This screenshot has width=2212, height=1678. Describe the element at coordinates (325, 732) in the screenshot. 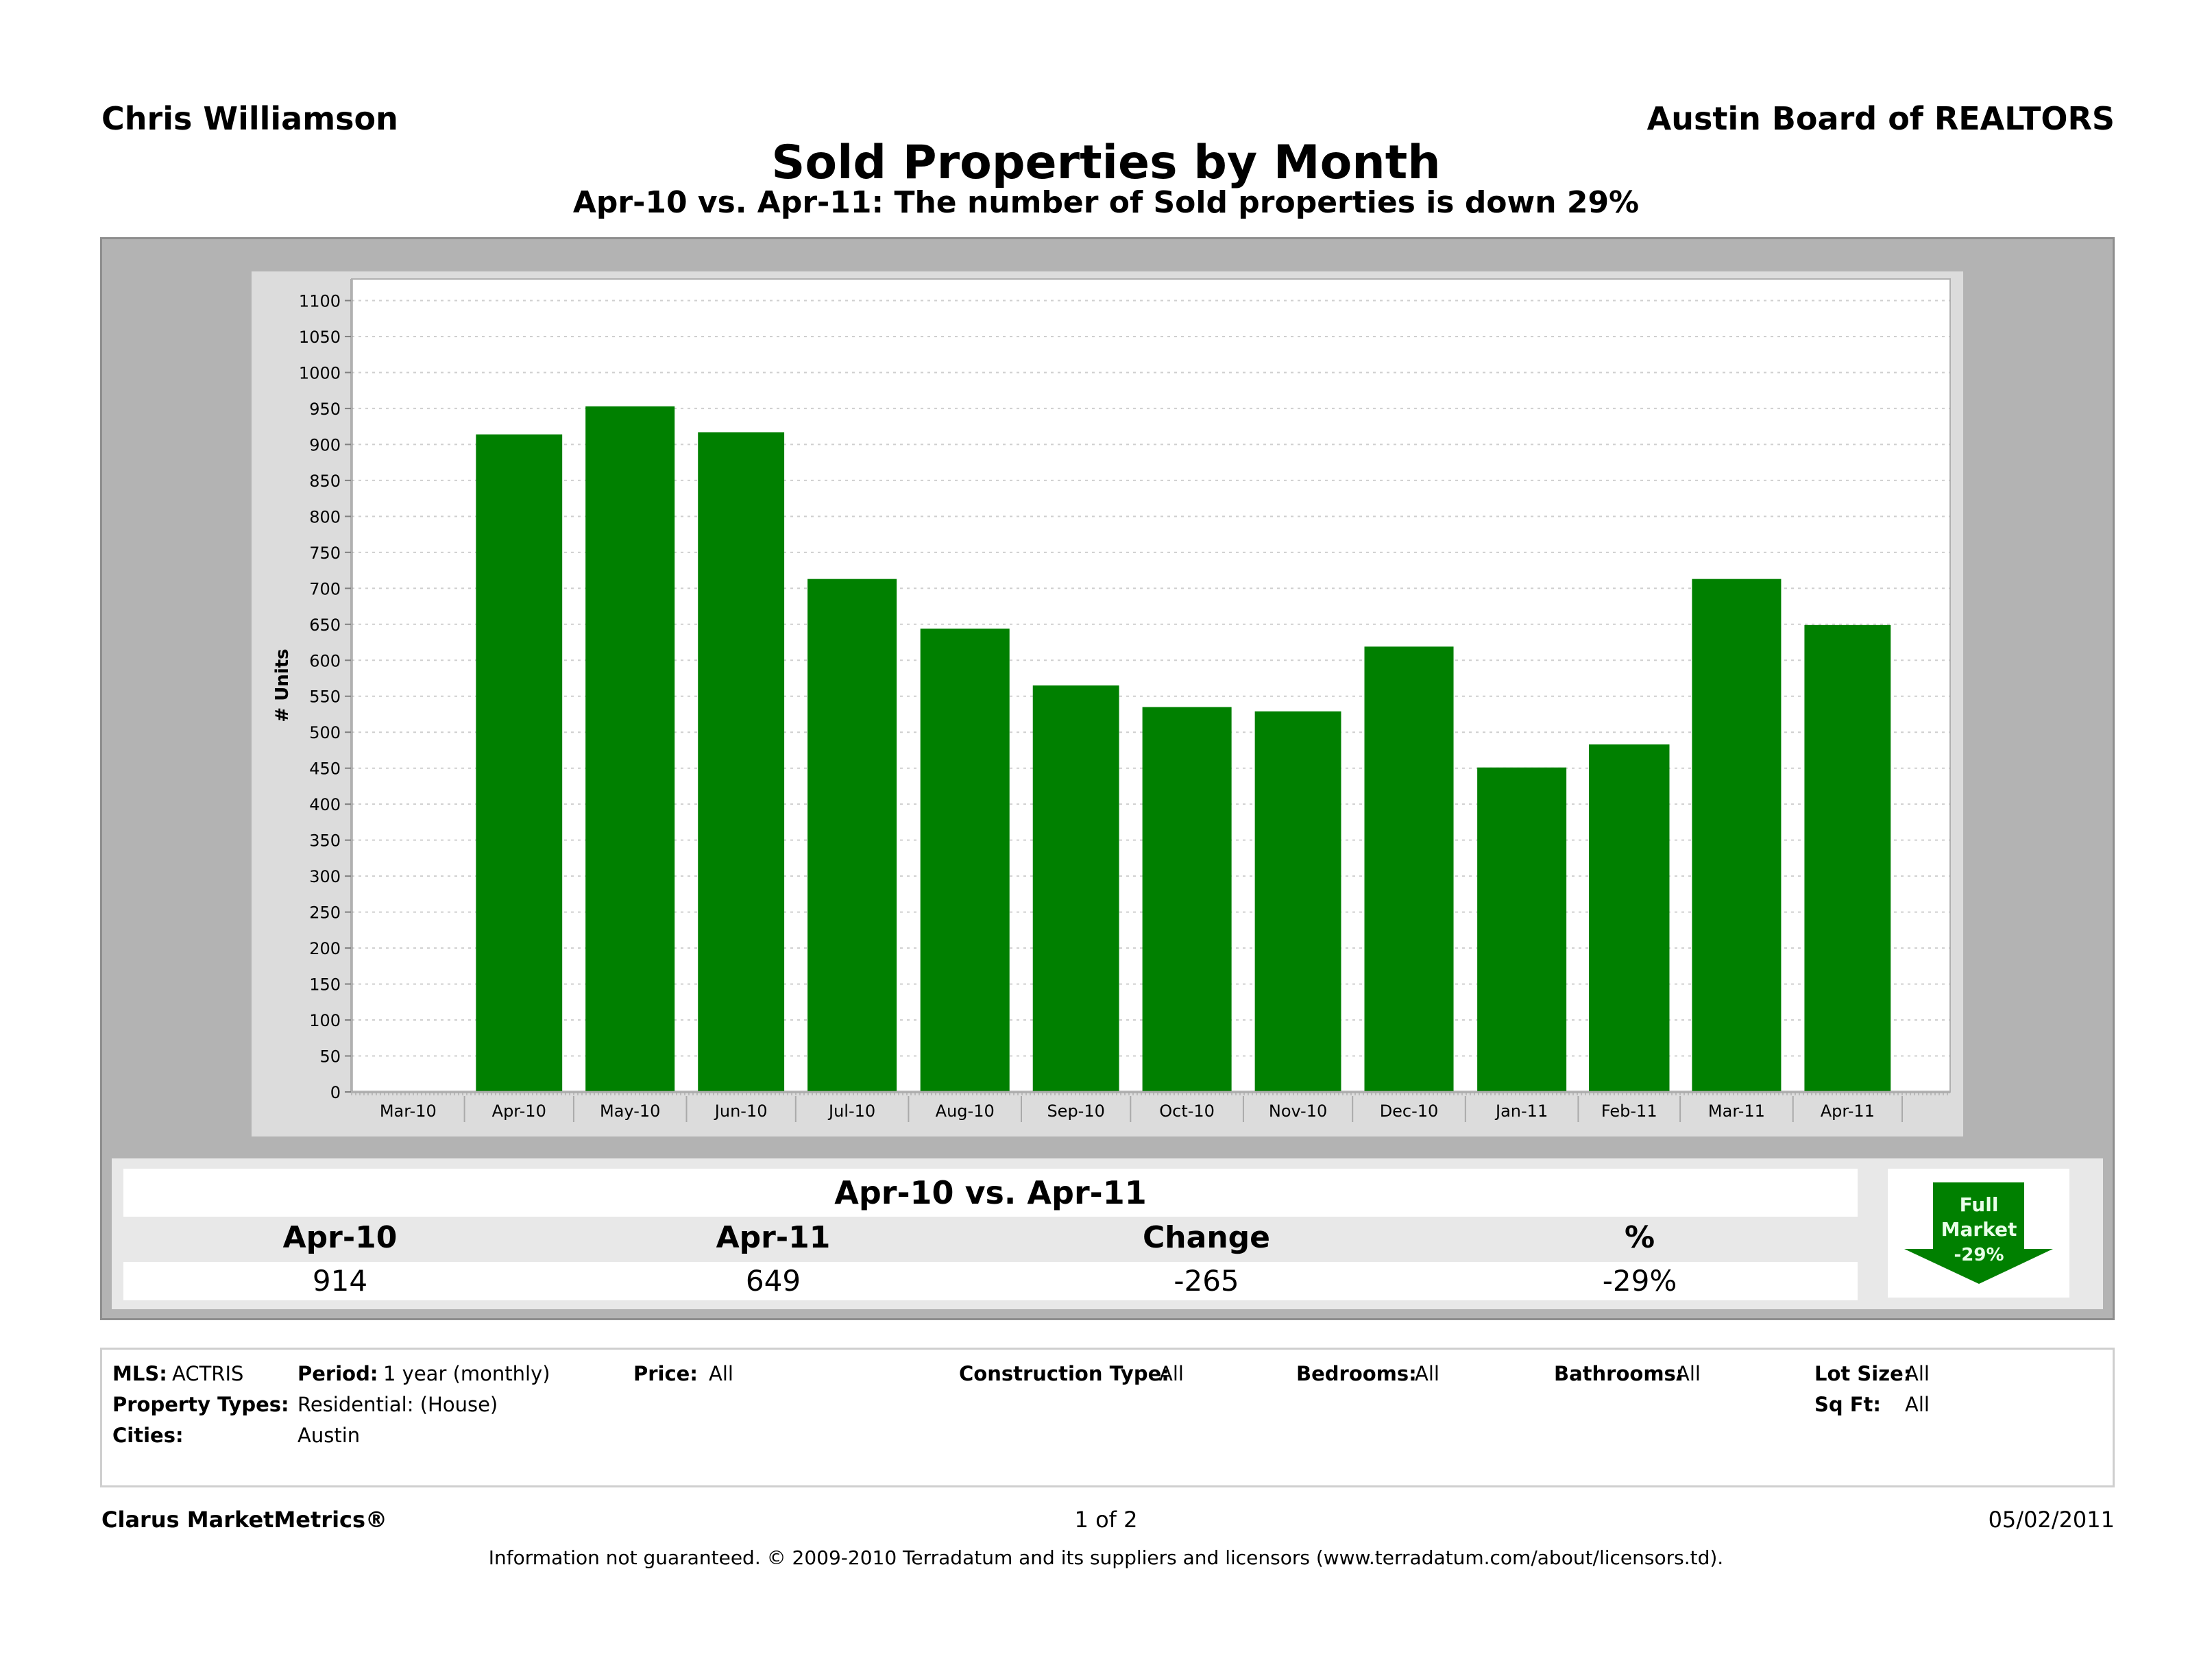

I see `y-tick-label: 500` at that location.